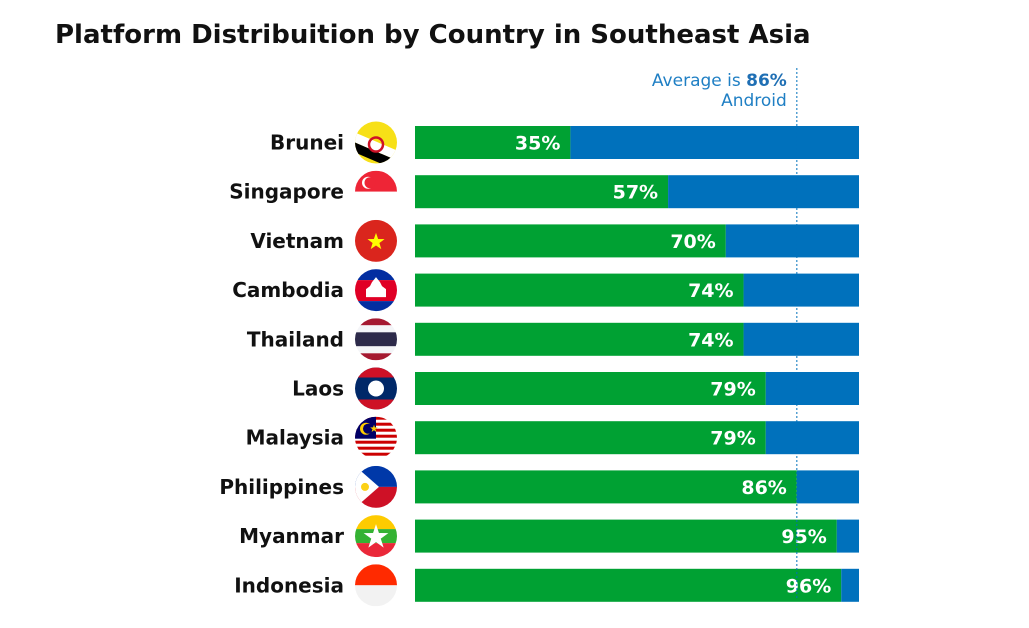  Describe the element at coordinates (297, 241) in the screenshot. I see `category-label: Vietnam` at that location.